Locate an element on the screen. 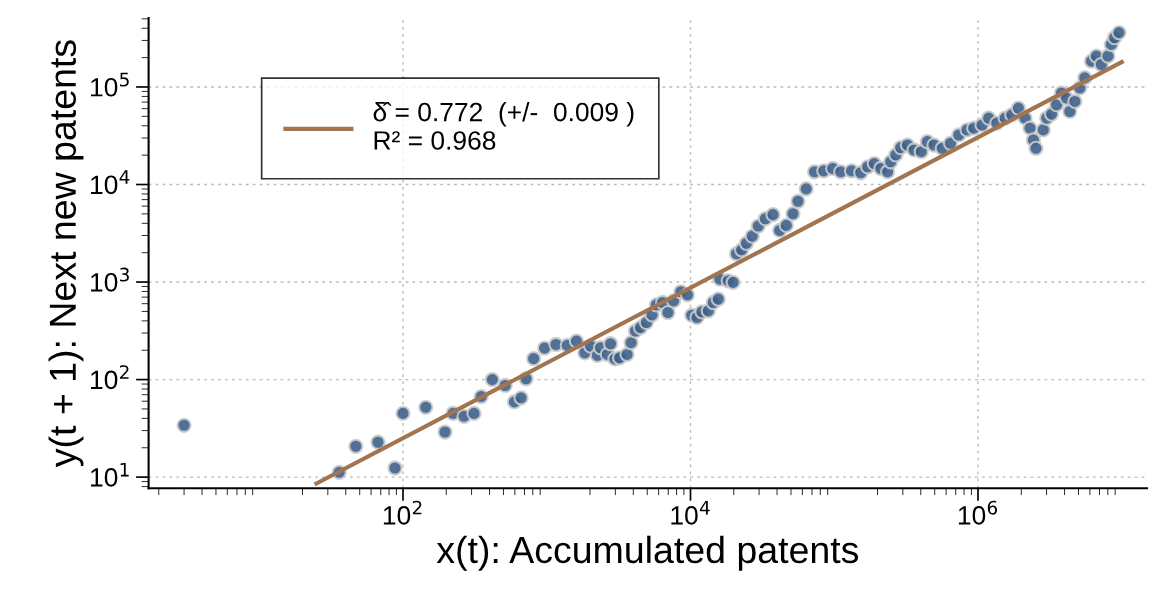 Image resolution: width=1161 pixels, height=599 pixels. y-tick-label: 10$^{2}$ is located at coordinates (110, 377).